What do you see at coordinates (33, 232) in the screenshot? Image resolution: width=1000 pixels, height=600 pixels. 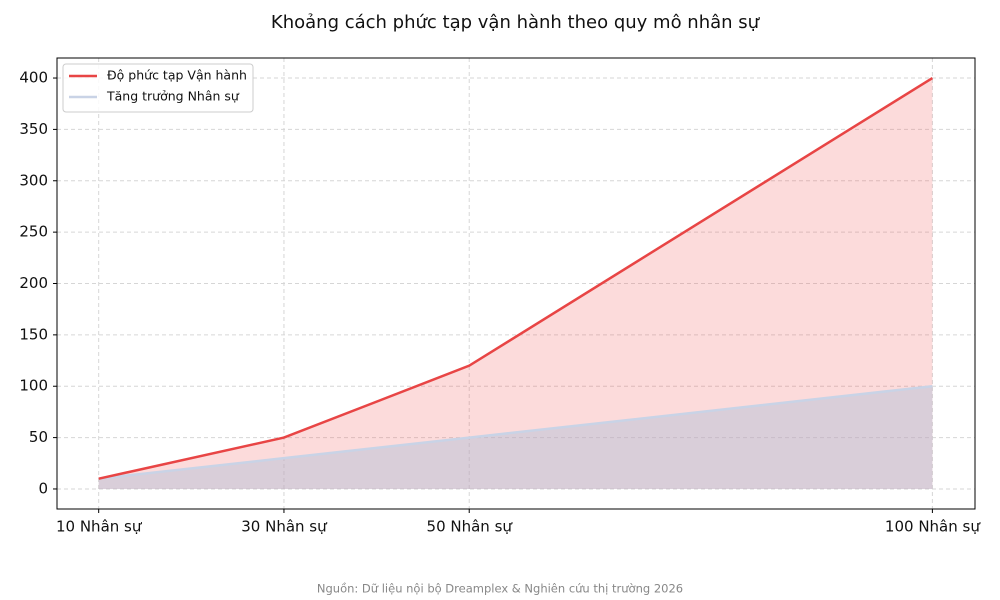 I see `y-tick-label: 250` at bounding box center [33, 232].